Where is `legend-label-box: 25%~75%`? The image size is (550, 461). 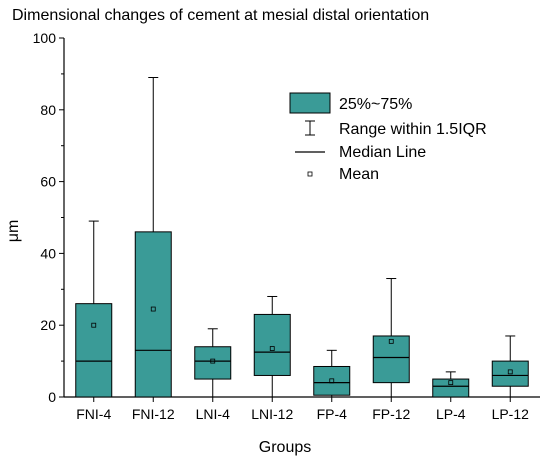
legend-label-box: 25%~75% is located at coordinates (375, 104).